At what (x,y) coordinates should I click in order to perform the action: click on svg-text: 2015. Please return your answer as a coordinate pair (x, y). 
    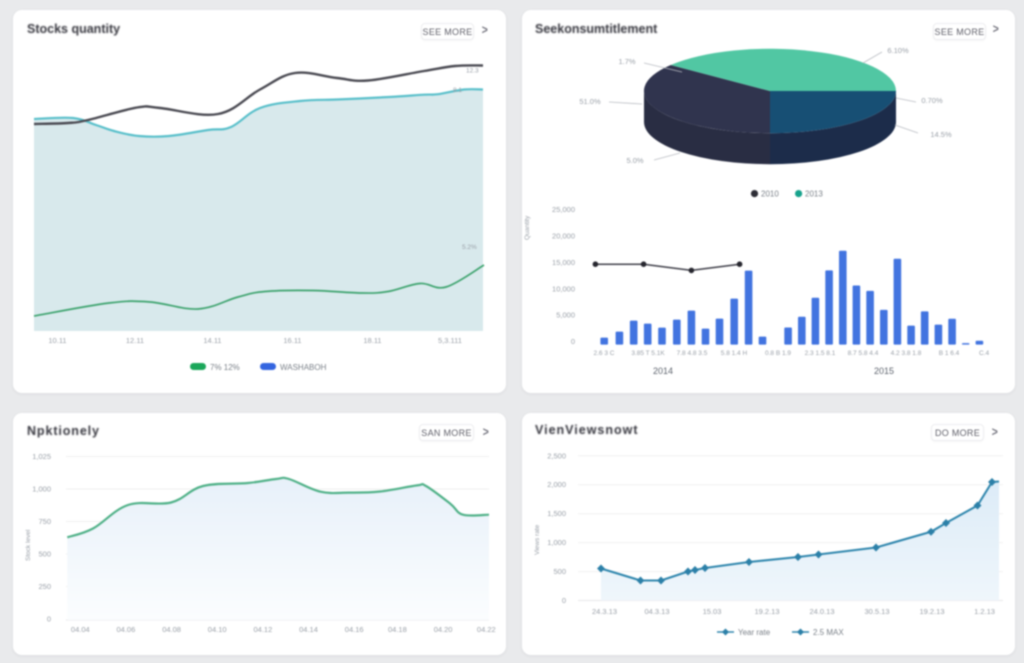
    Looking at the image, I should click on (884, 371).